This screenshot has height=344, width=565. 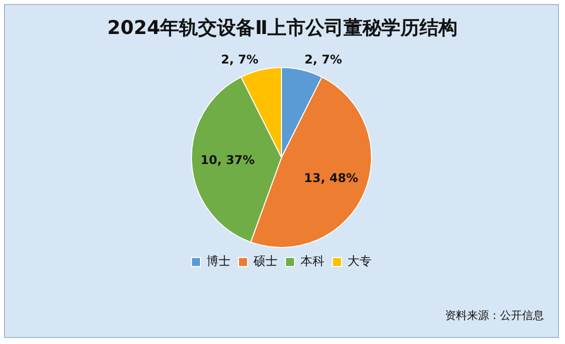 What do you see at coordinates (494, 315) in the screenshot?
I see `text: 资料来源：公开信息` at bounding box center [494, 315].